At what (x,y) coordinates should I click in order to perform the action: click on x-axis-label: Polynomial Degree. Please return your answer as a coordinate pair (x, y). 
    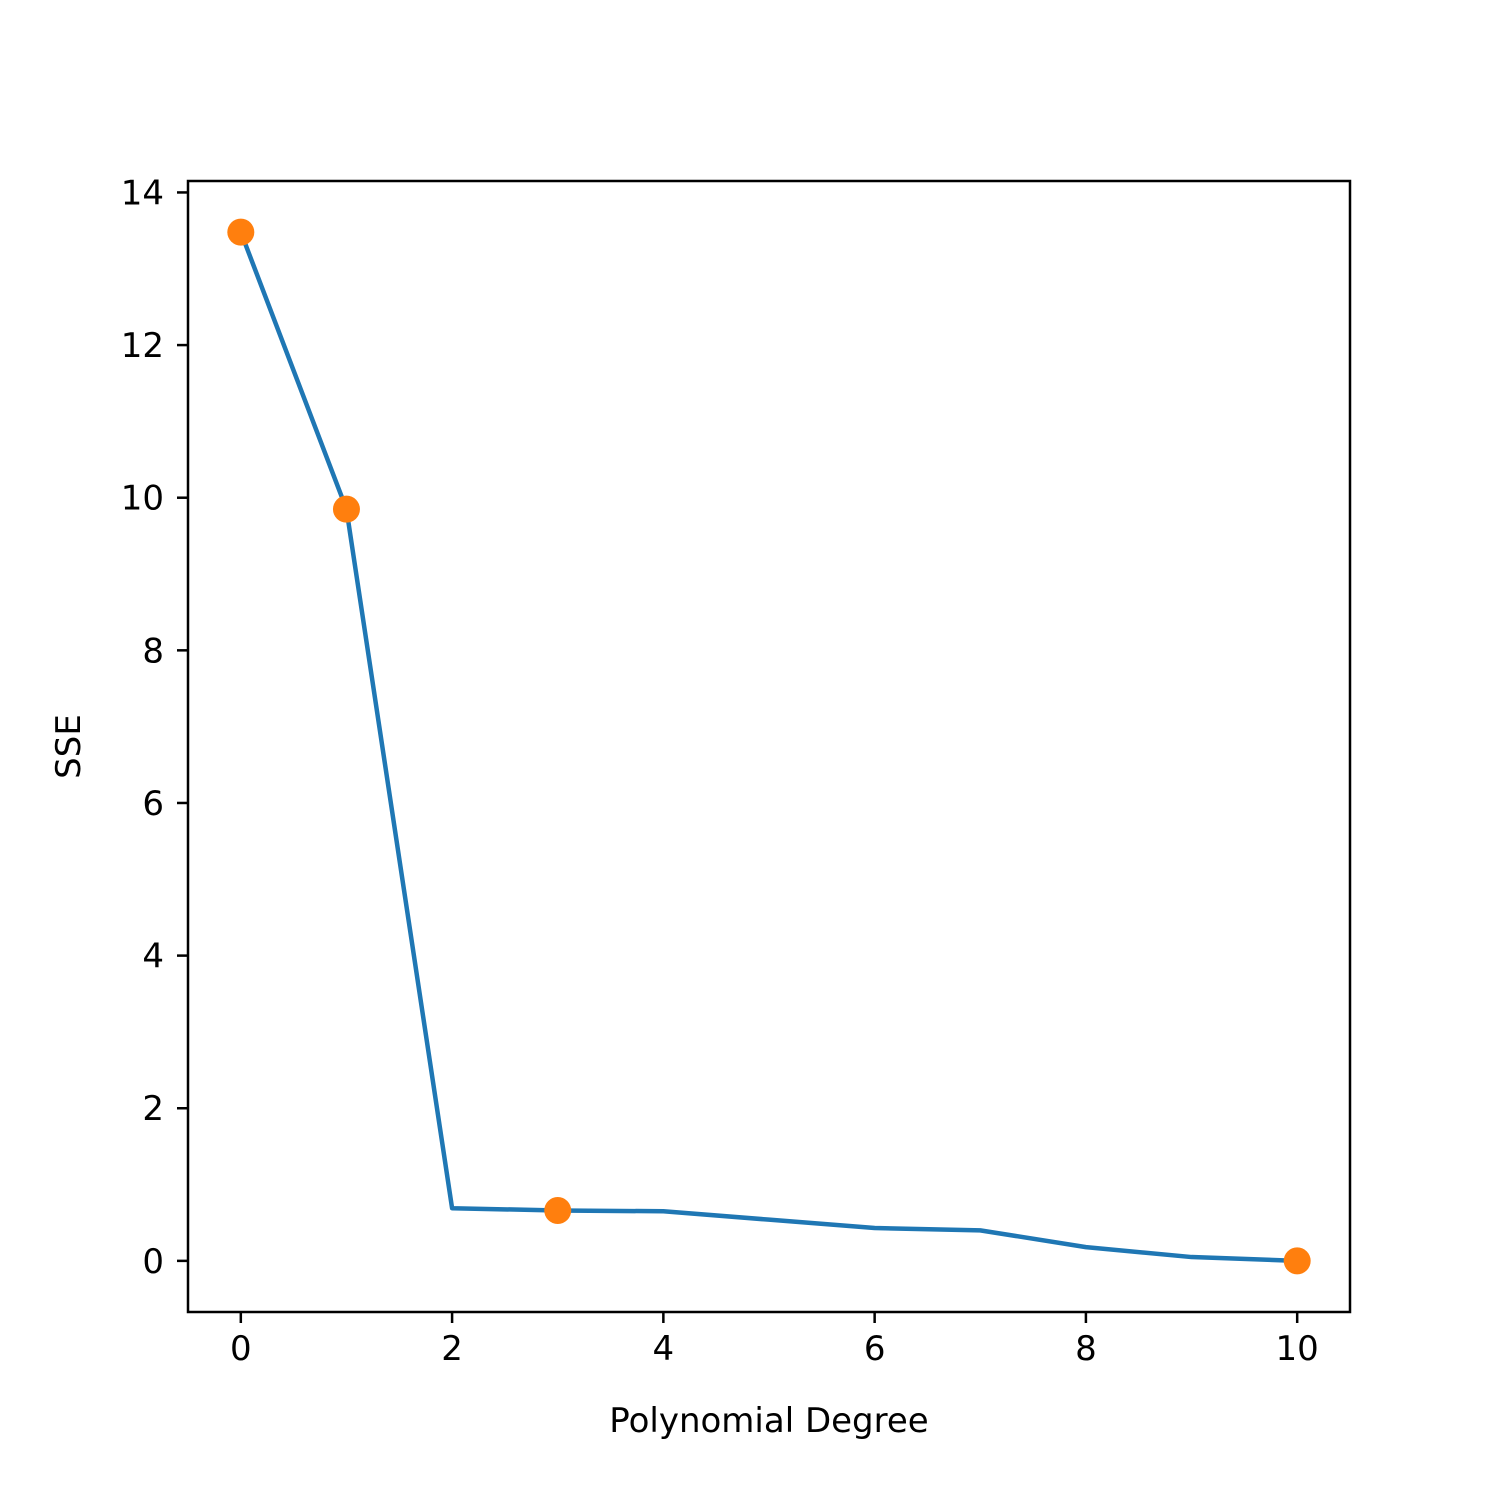
    Looking at the image, I should click on (768, 1421).